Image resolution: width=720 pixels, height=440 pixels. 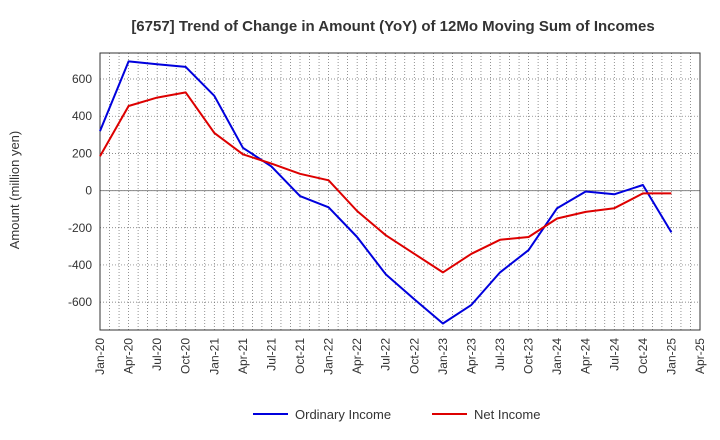 I want to click on x-tick-label: Jan-21, so click(x=214, y=356).